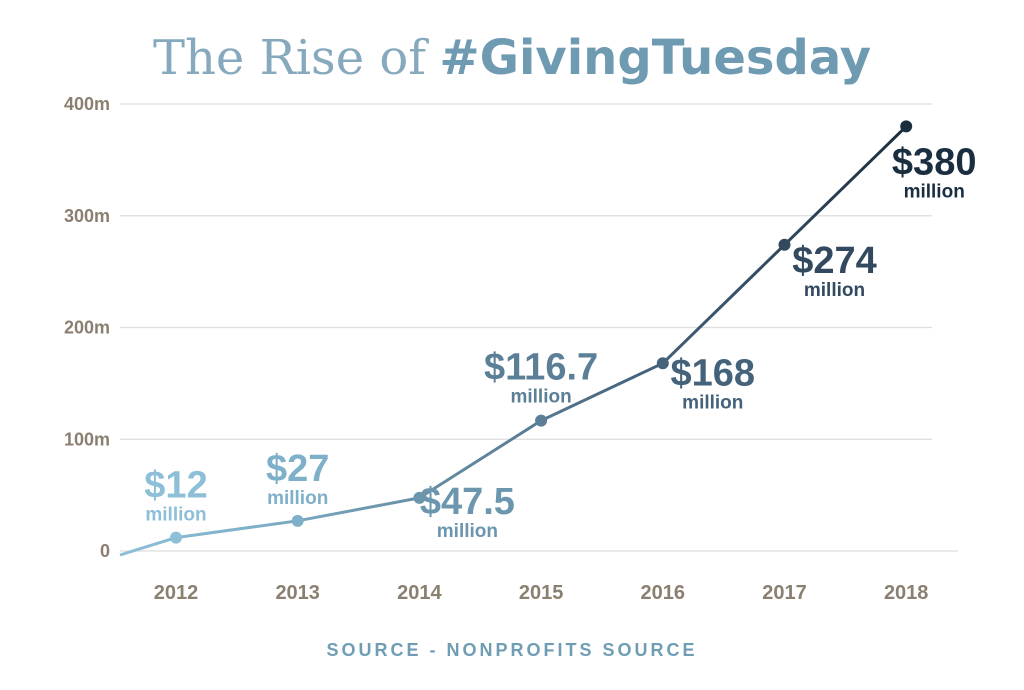  Describe the element at coordinates (467, 502) in the screenshot. I see `data-label-value: $47.5` at that location.